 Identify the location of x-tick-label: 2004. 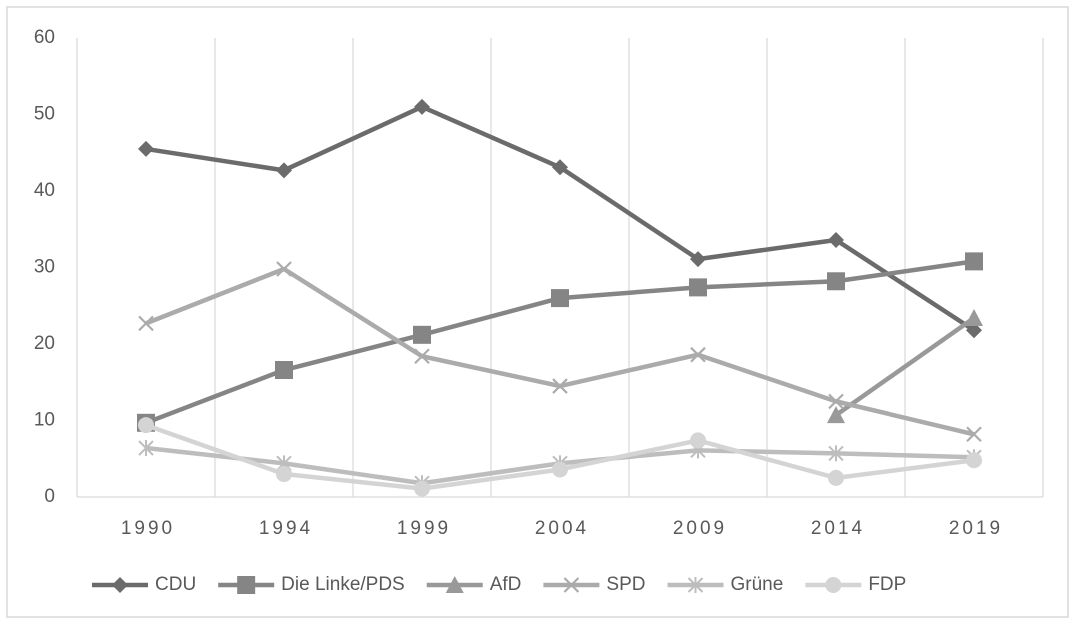
(562, 528).